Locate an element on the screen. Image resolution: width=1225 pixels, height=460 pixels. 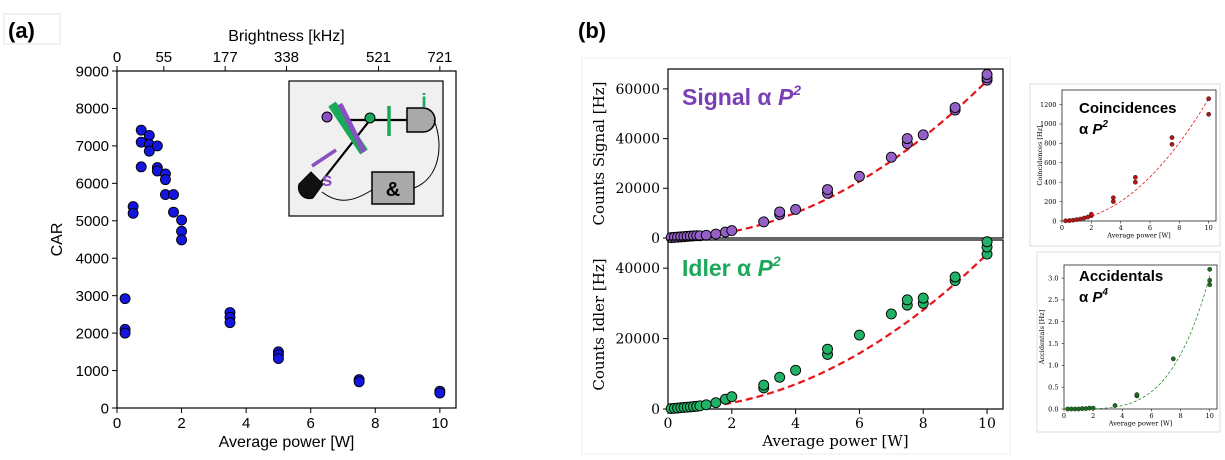
y-tick-label: 1200 is located at coordinates (1048, 105).